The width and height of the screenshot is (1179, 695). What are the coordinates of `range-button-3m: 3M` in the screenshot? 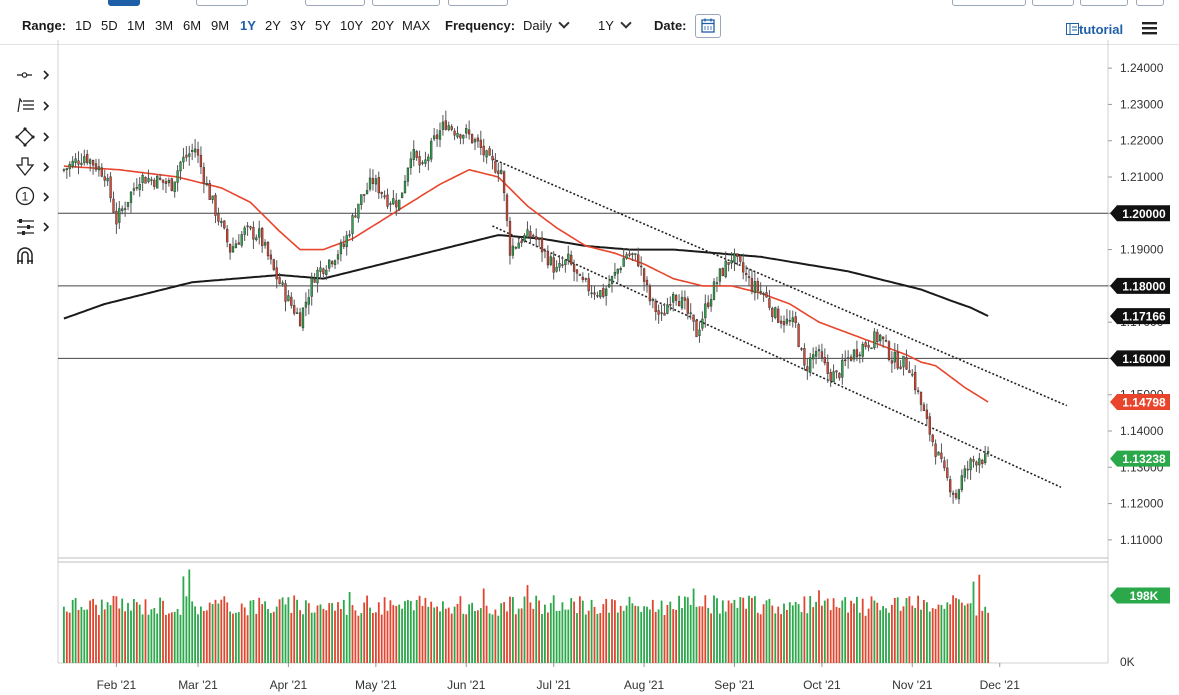 It's located at (164, 25).